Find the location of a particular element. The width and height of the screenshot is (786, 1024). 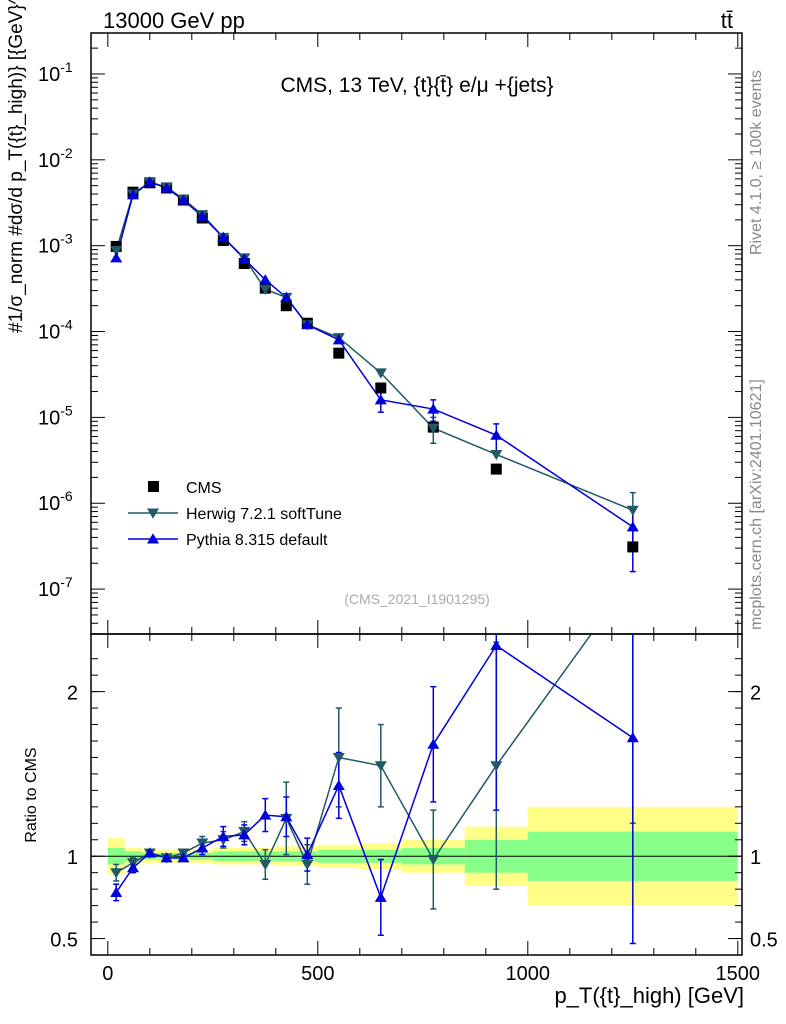

legend-label-herwig: Herwig 7.2.1 softTune is located at coordinates (264, 514).